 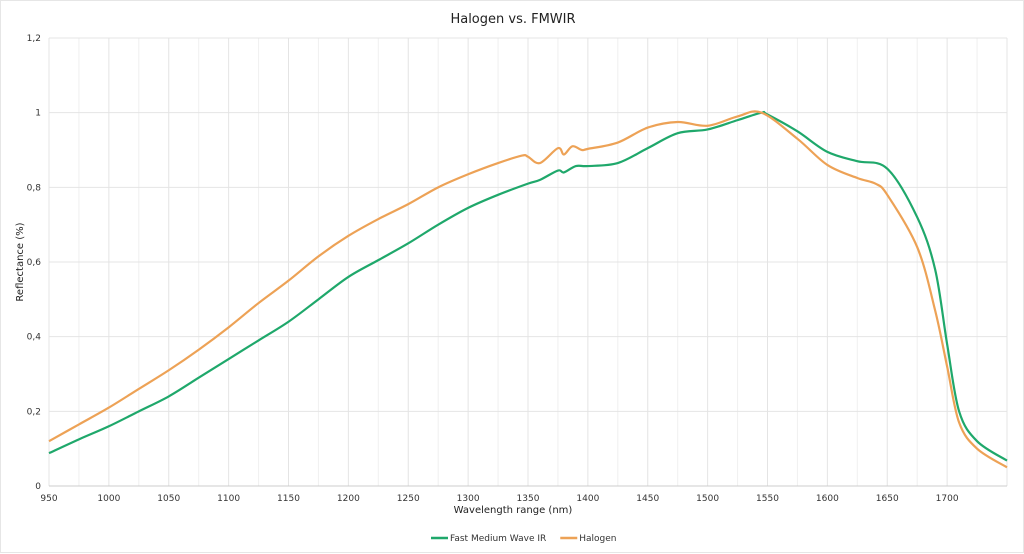 What do you see at coordinates (468, 499) in the screenshot?
I see `x-tick-label: 1300` at bounding box center [468, 499].